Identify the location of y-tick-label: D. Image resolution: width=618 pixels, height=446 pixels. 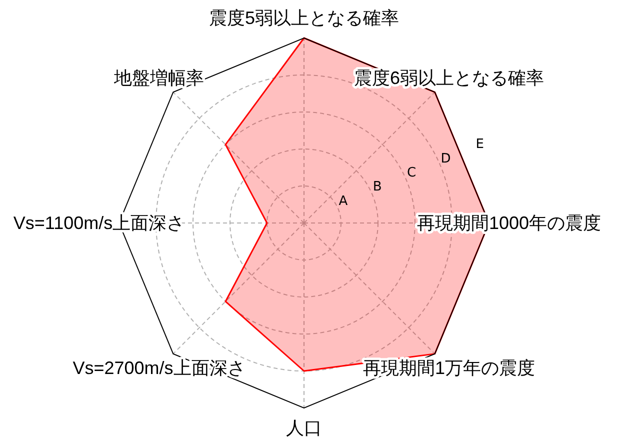
(445, 158).